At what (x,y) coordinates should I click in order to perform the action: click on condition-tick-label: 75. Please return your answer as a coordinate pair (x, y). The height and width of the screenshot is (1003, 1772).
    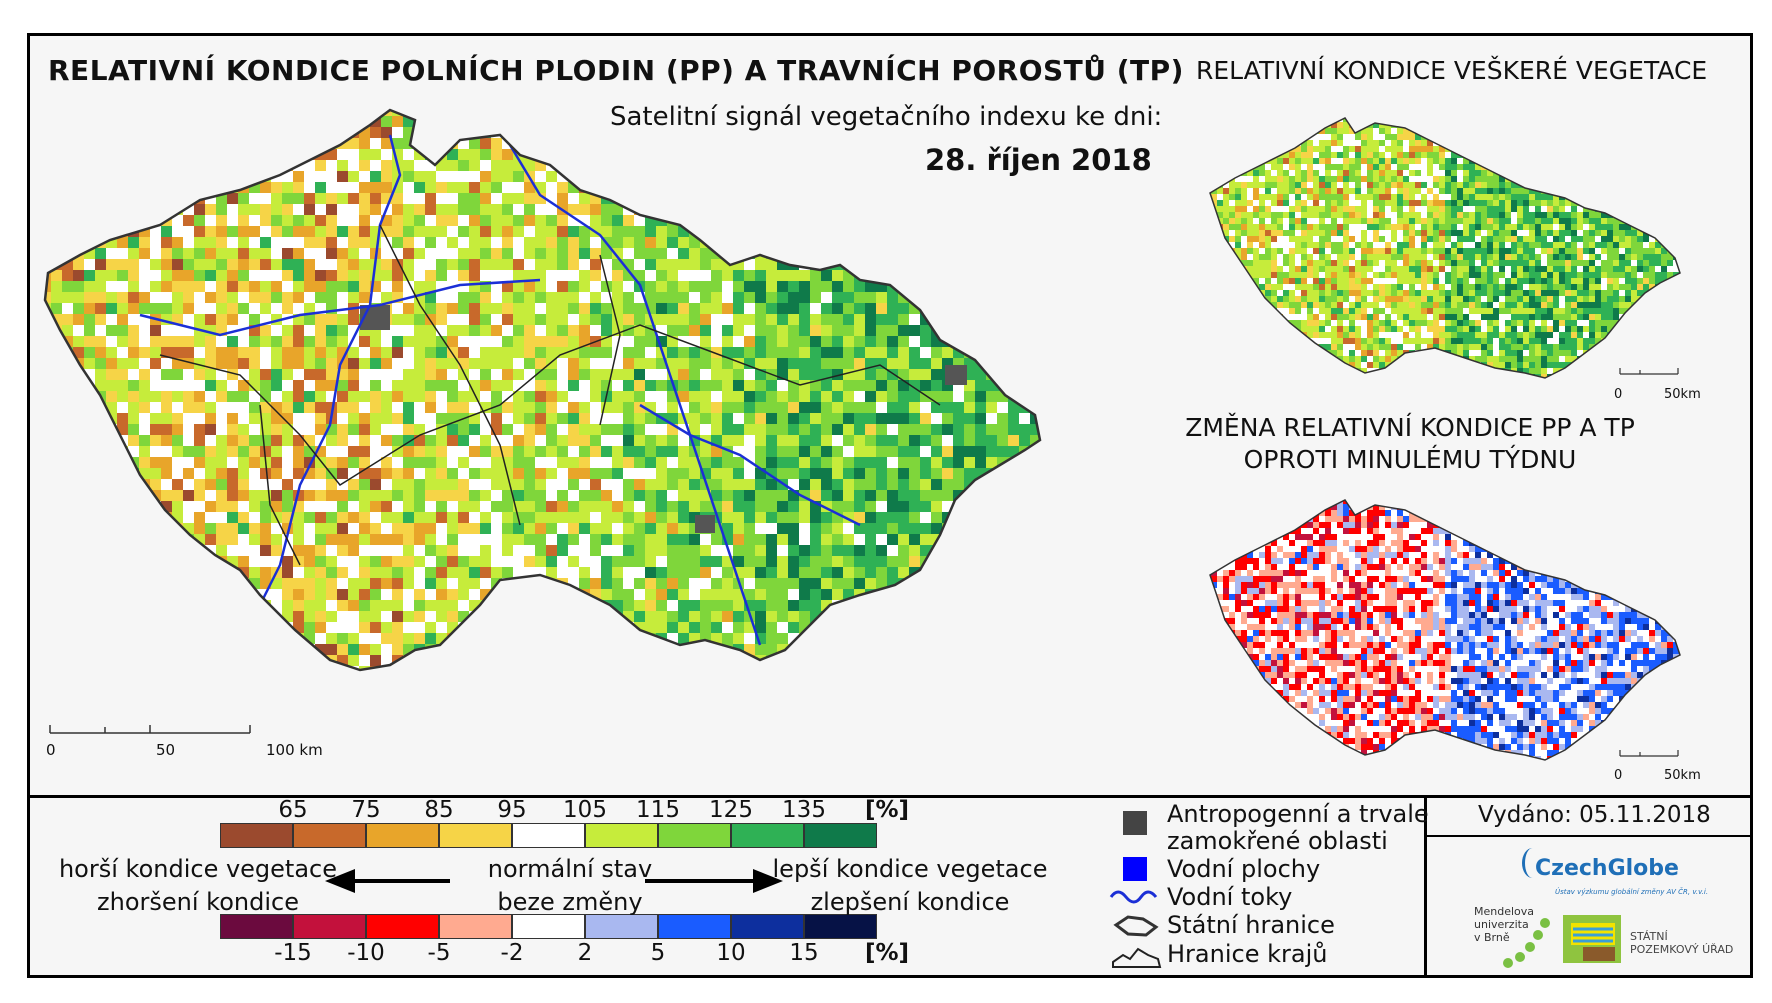
    Looking at the image, I should click on (366, 810).